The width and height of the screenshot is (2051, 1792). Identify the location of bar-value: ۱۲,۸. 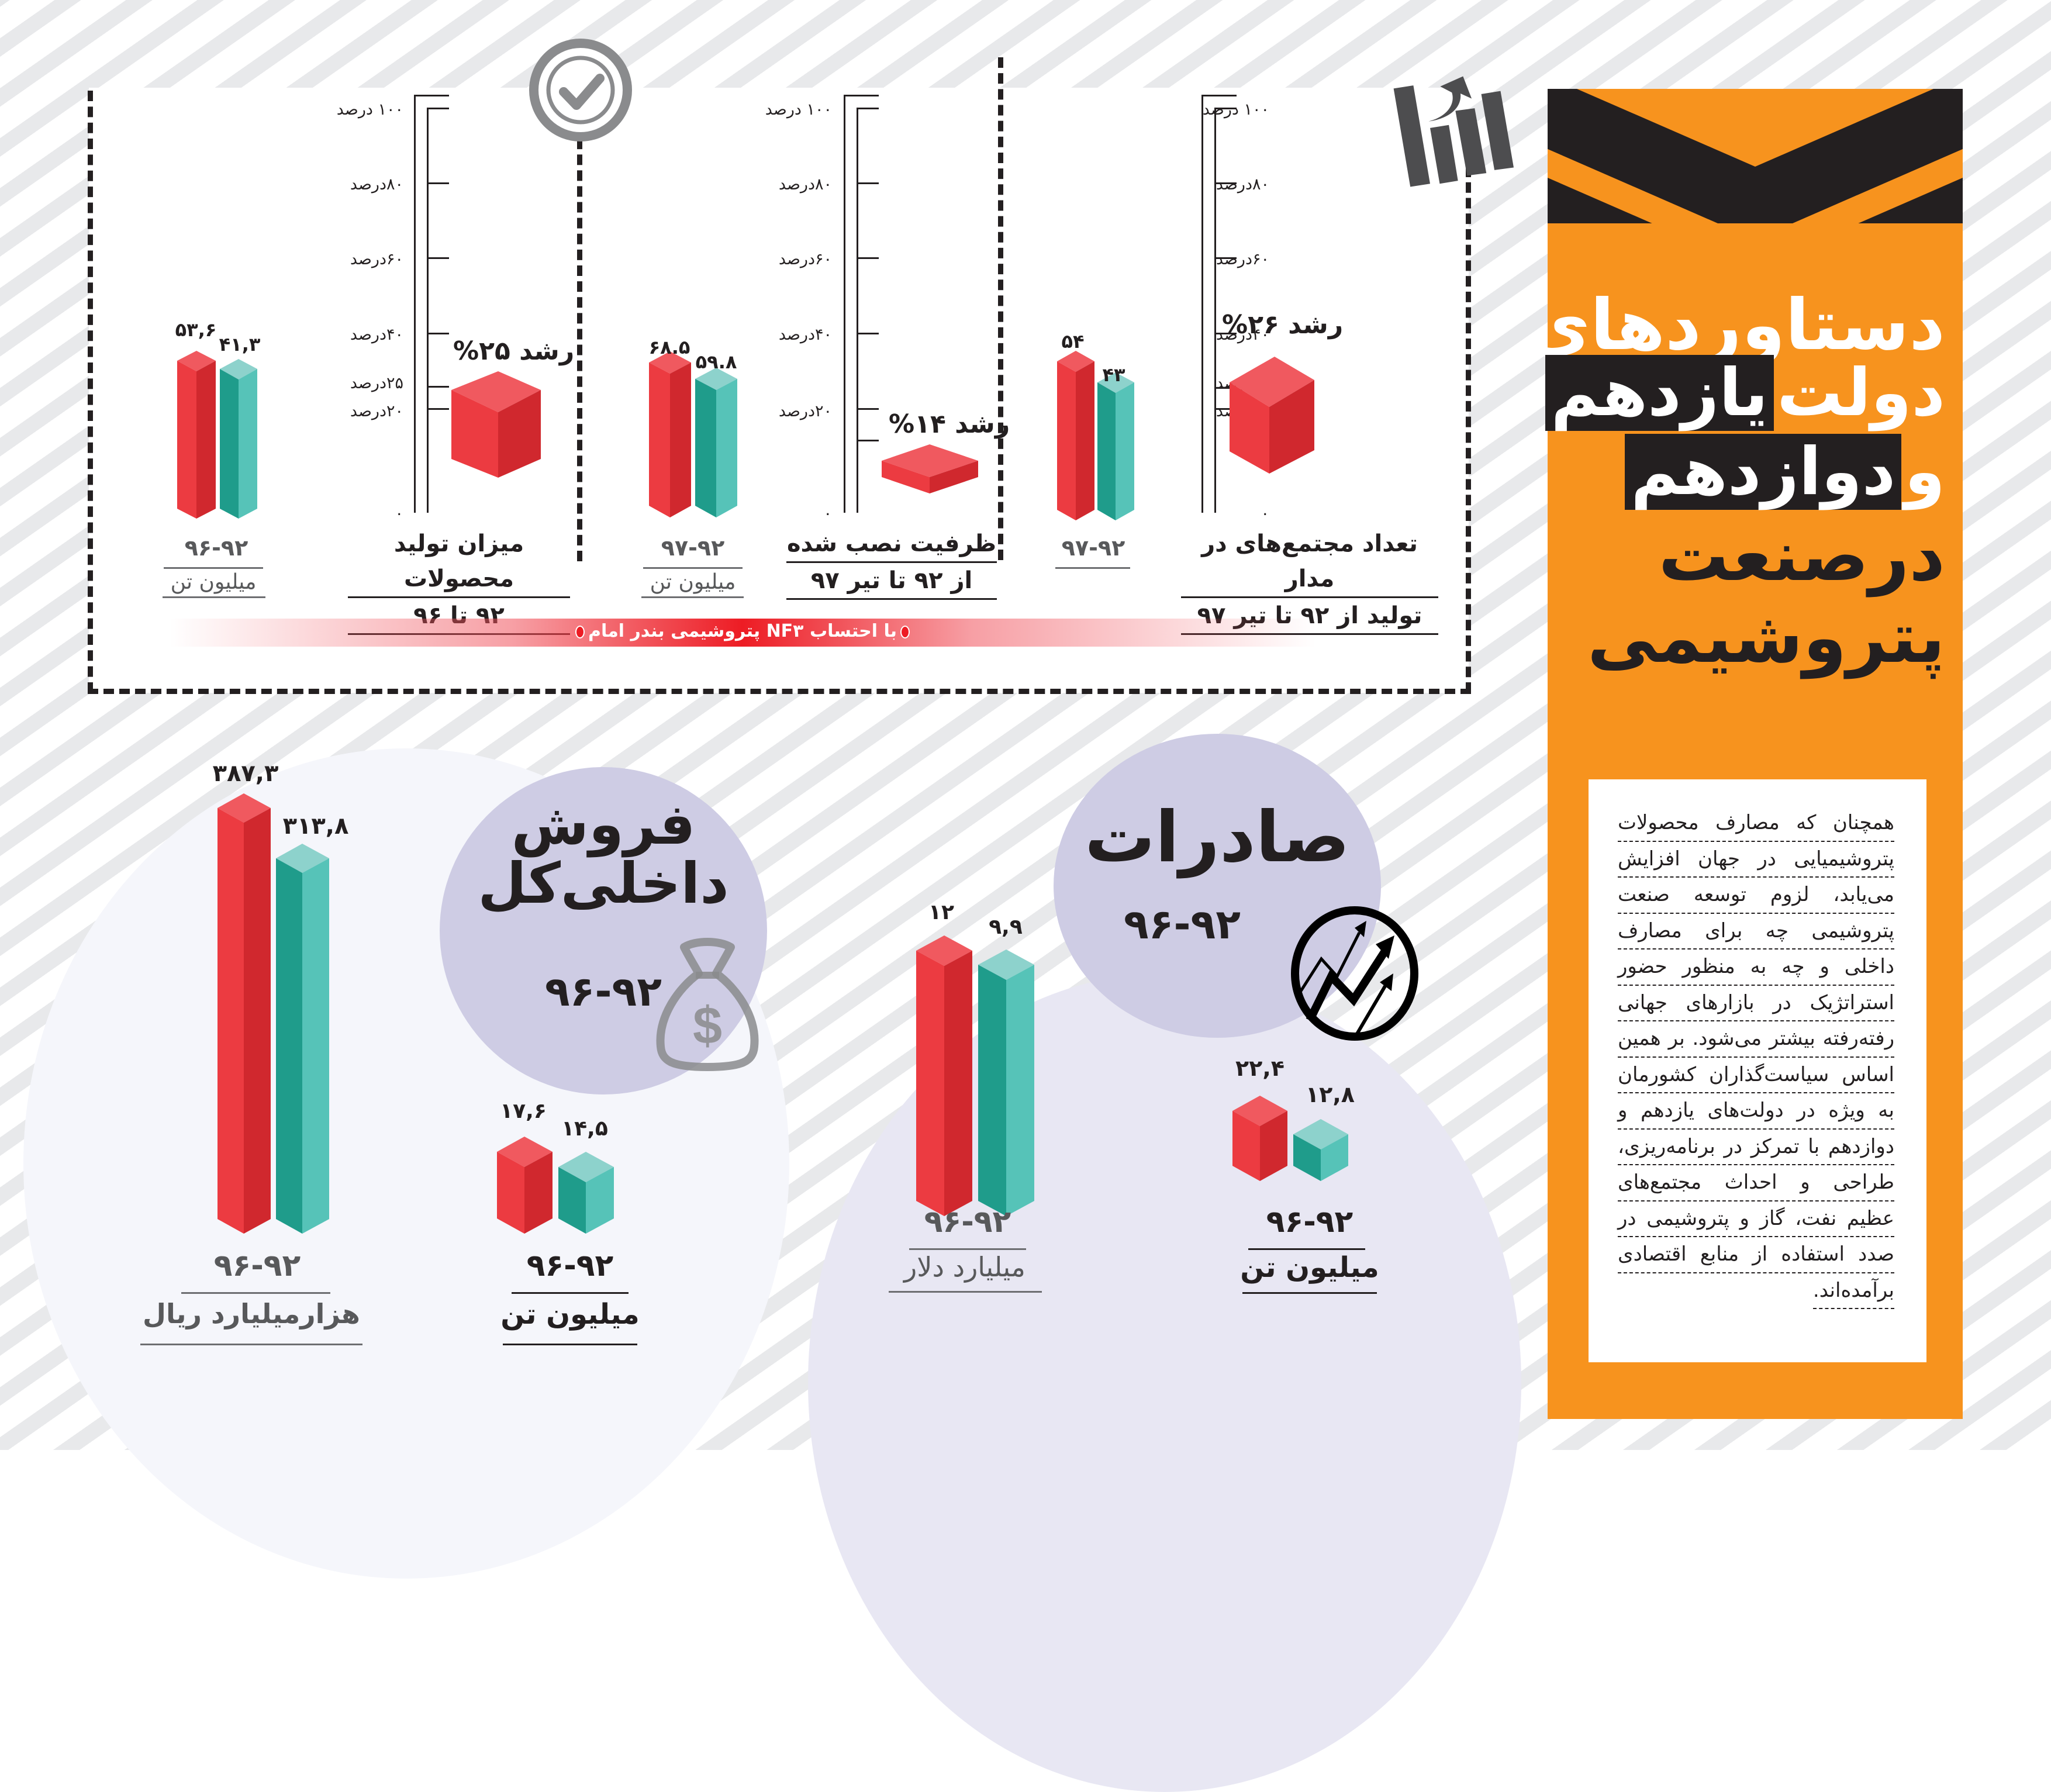
(1330, 1094).